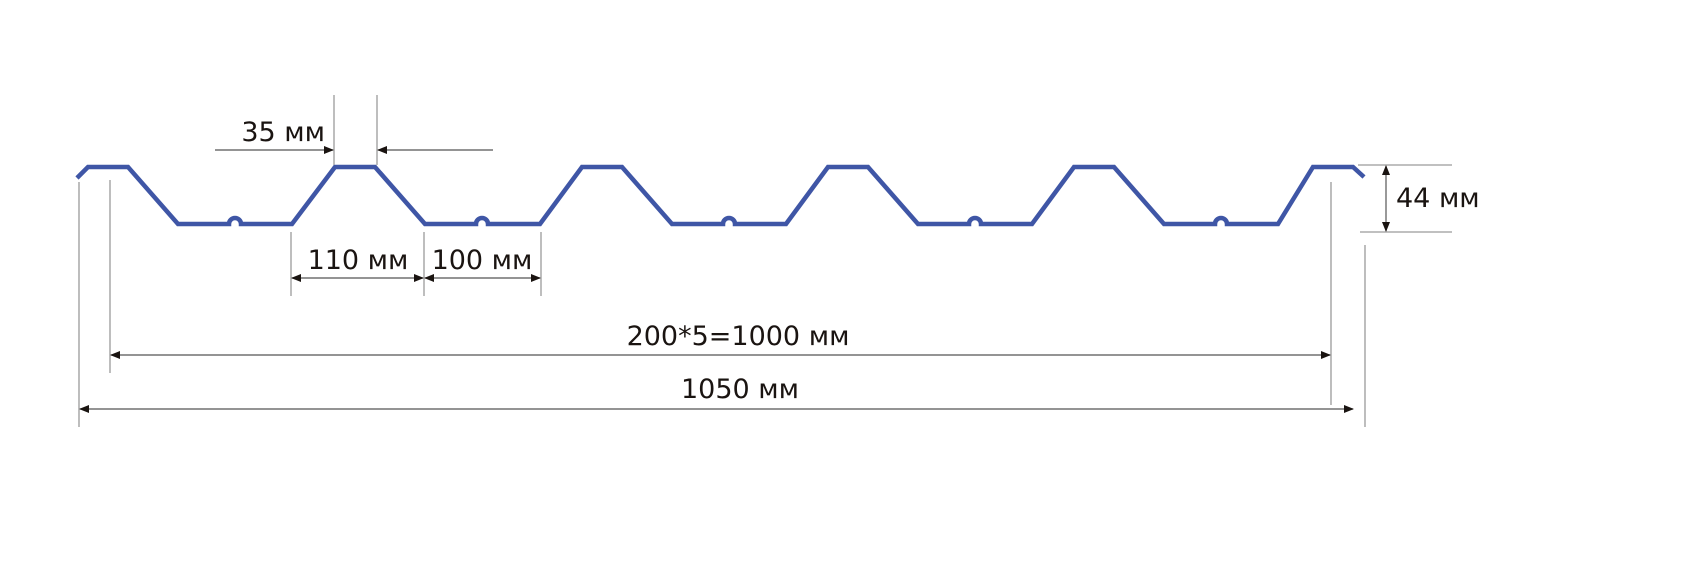 The image size is (1700, 567). Describe the element at coordinates (738, 336) in the screenshot. I see `effective-width-label: 200*5=1000 мм` at that location.